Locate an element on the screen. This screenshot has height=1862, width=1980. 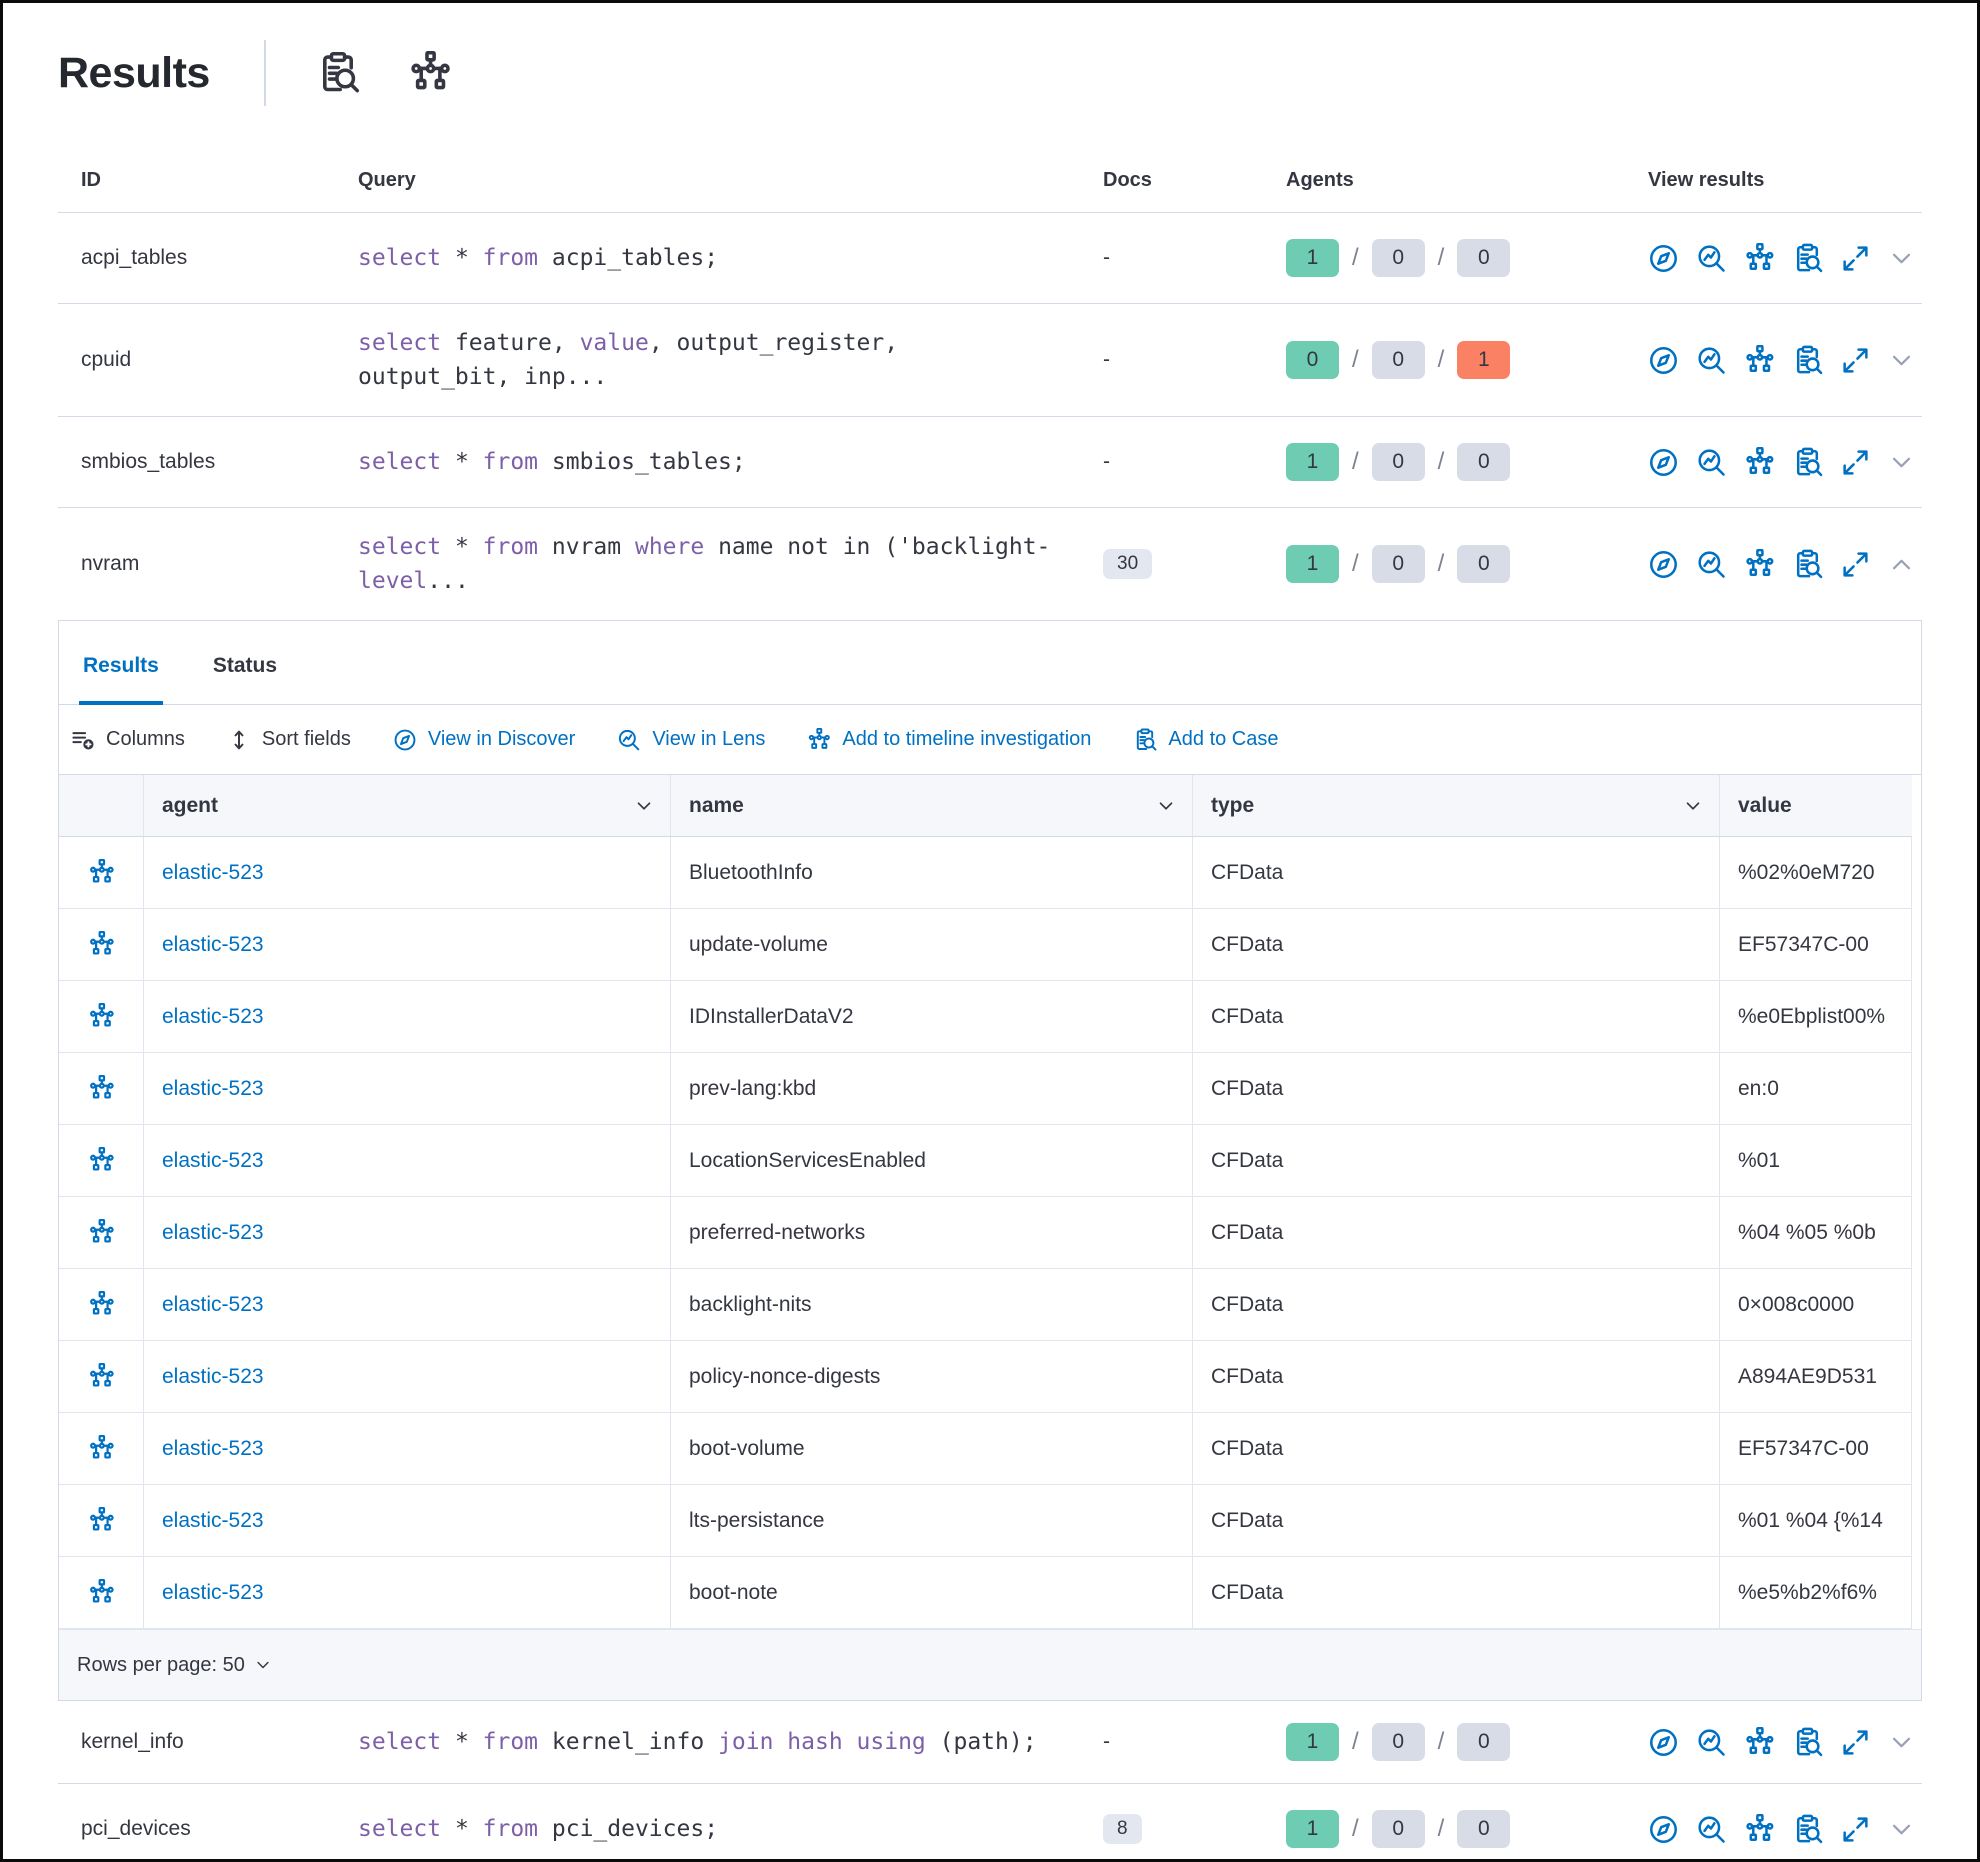
view-in-lens-button: View in Lens is located at coordinates (691, 740).